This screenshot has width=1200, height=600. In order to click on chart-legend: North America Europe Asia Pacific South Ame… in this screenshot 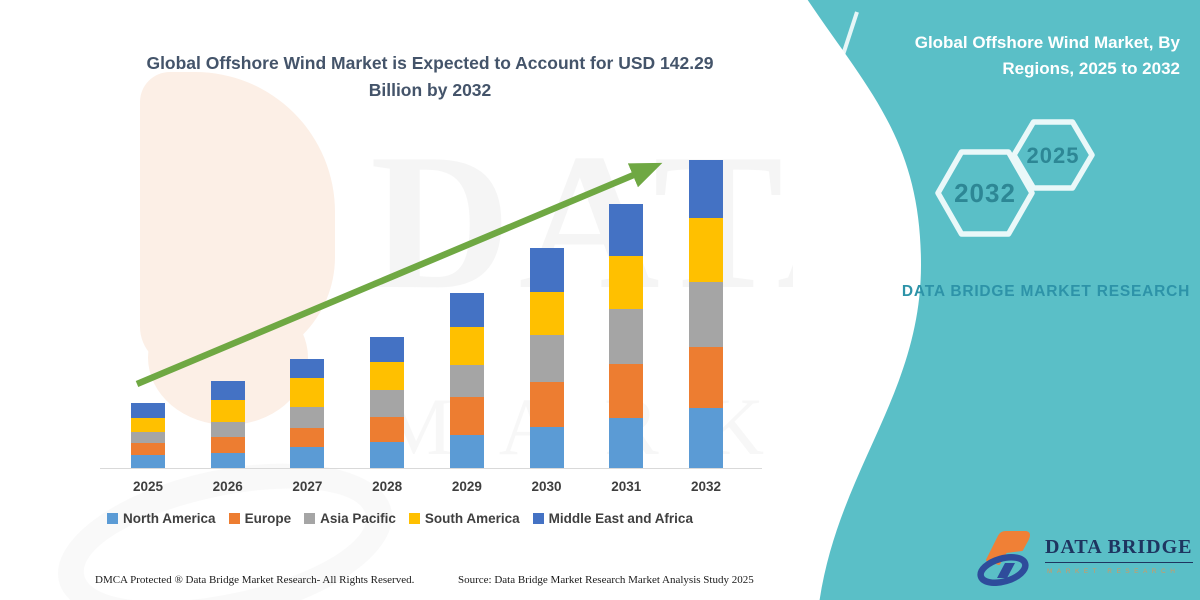, I will do `click(400, 518)`.